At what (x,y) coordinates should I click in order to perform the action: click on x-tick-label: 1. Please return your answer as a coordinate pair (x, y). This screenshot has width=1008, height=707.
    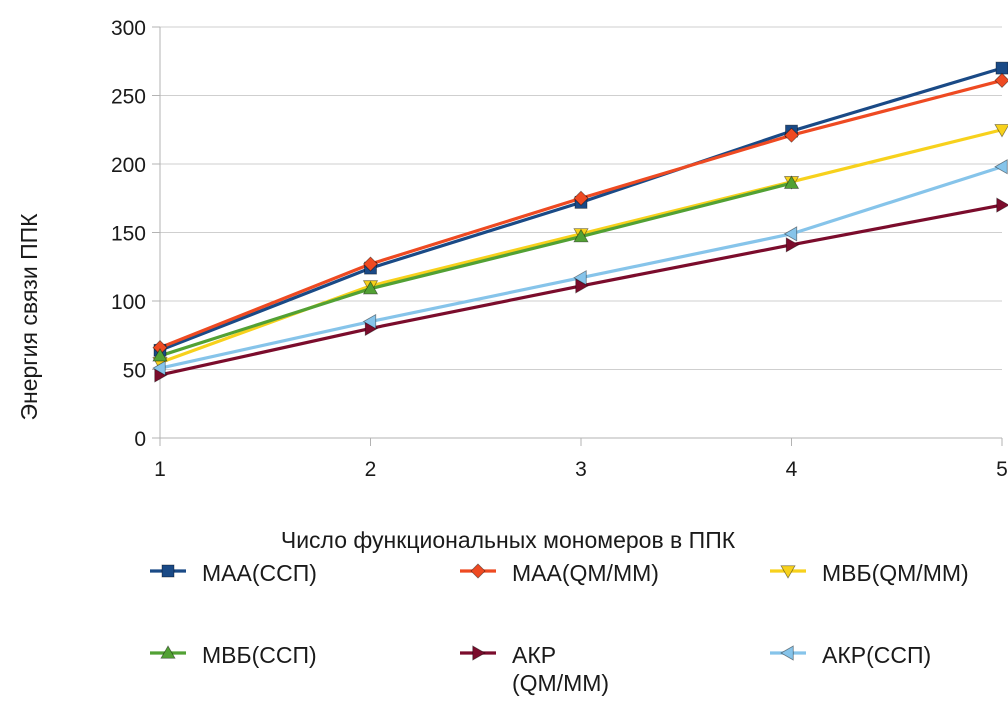
    Looking at the image, I should click on (160, 469).